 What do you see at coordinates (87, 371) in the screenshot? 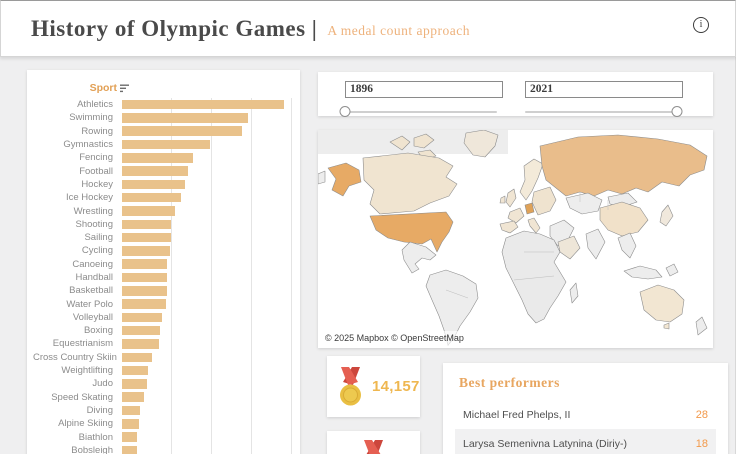
I see `sport-label: Weightlifting` at bounding box center [87, 371].